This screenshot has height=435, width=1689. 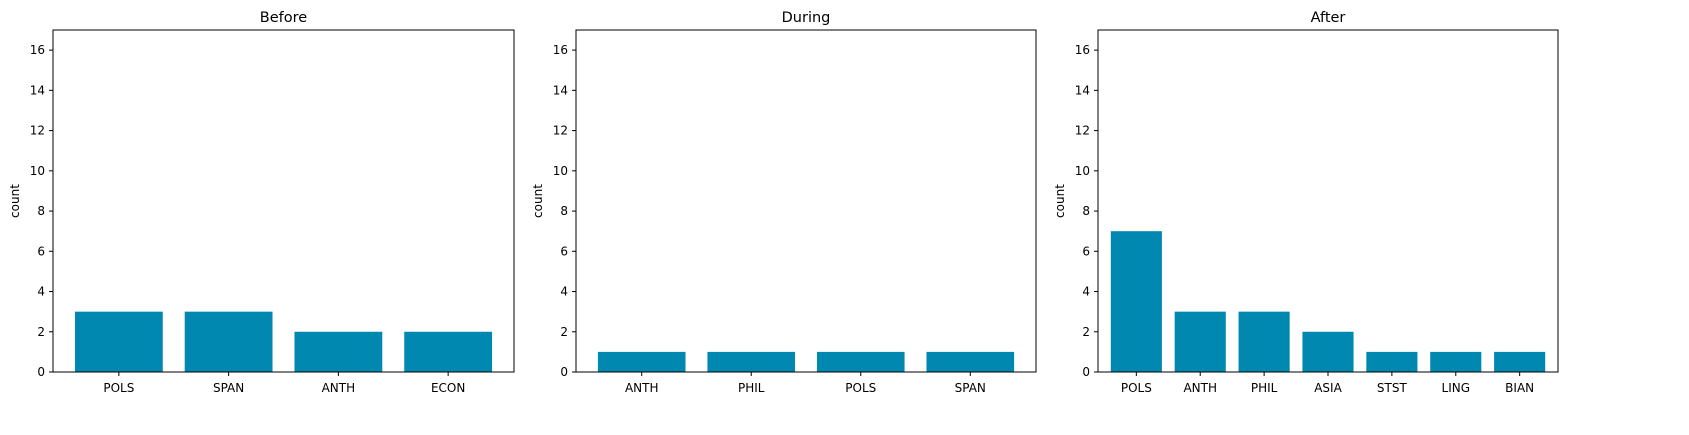 What do you see at coordinates (751, 361) in the screenshot?
I see `during-bar-phil` at bounding box center [751, 361].